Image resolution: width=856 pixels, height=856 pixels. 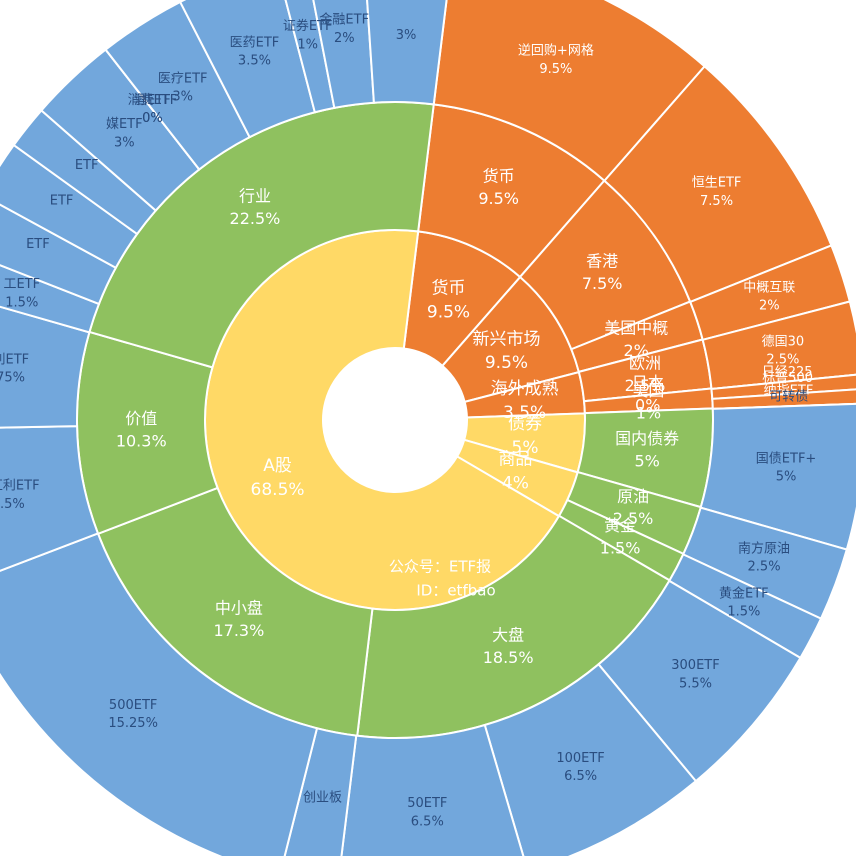 What do you see at coordinates (508, 657) in the screenshot?
I see `value-label: 18.5%` at bounding box center [508, 657].